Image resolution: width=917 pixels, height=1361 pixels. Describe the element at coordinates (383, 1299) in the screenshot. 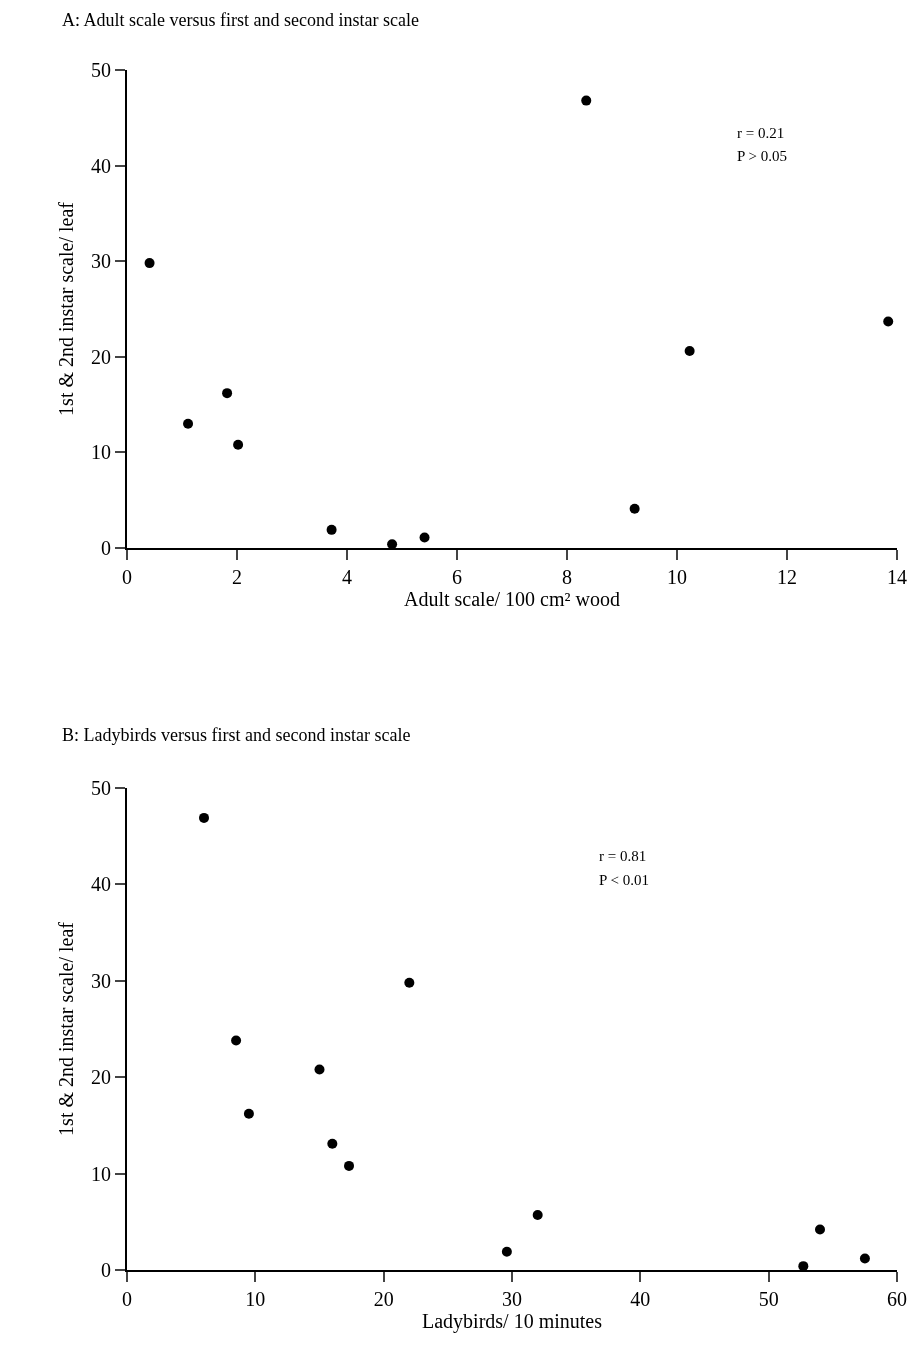

I see `x-tick-label: 20` at that location.